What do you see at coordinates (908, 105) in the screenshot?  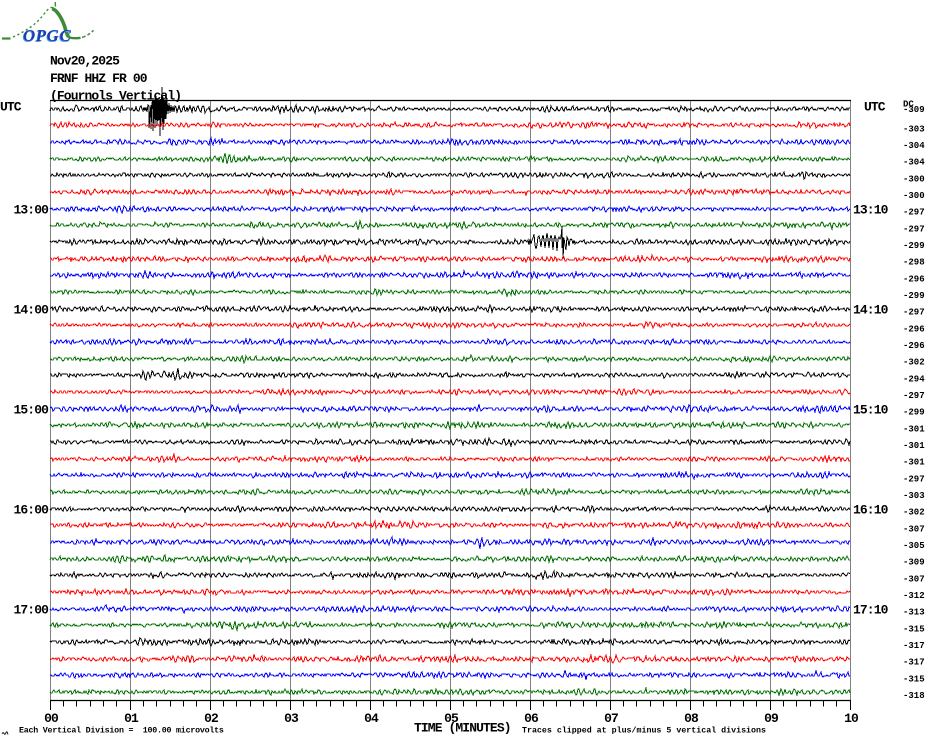 I see `svg-text: DC` at bounding box center [908, 105].